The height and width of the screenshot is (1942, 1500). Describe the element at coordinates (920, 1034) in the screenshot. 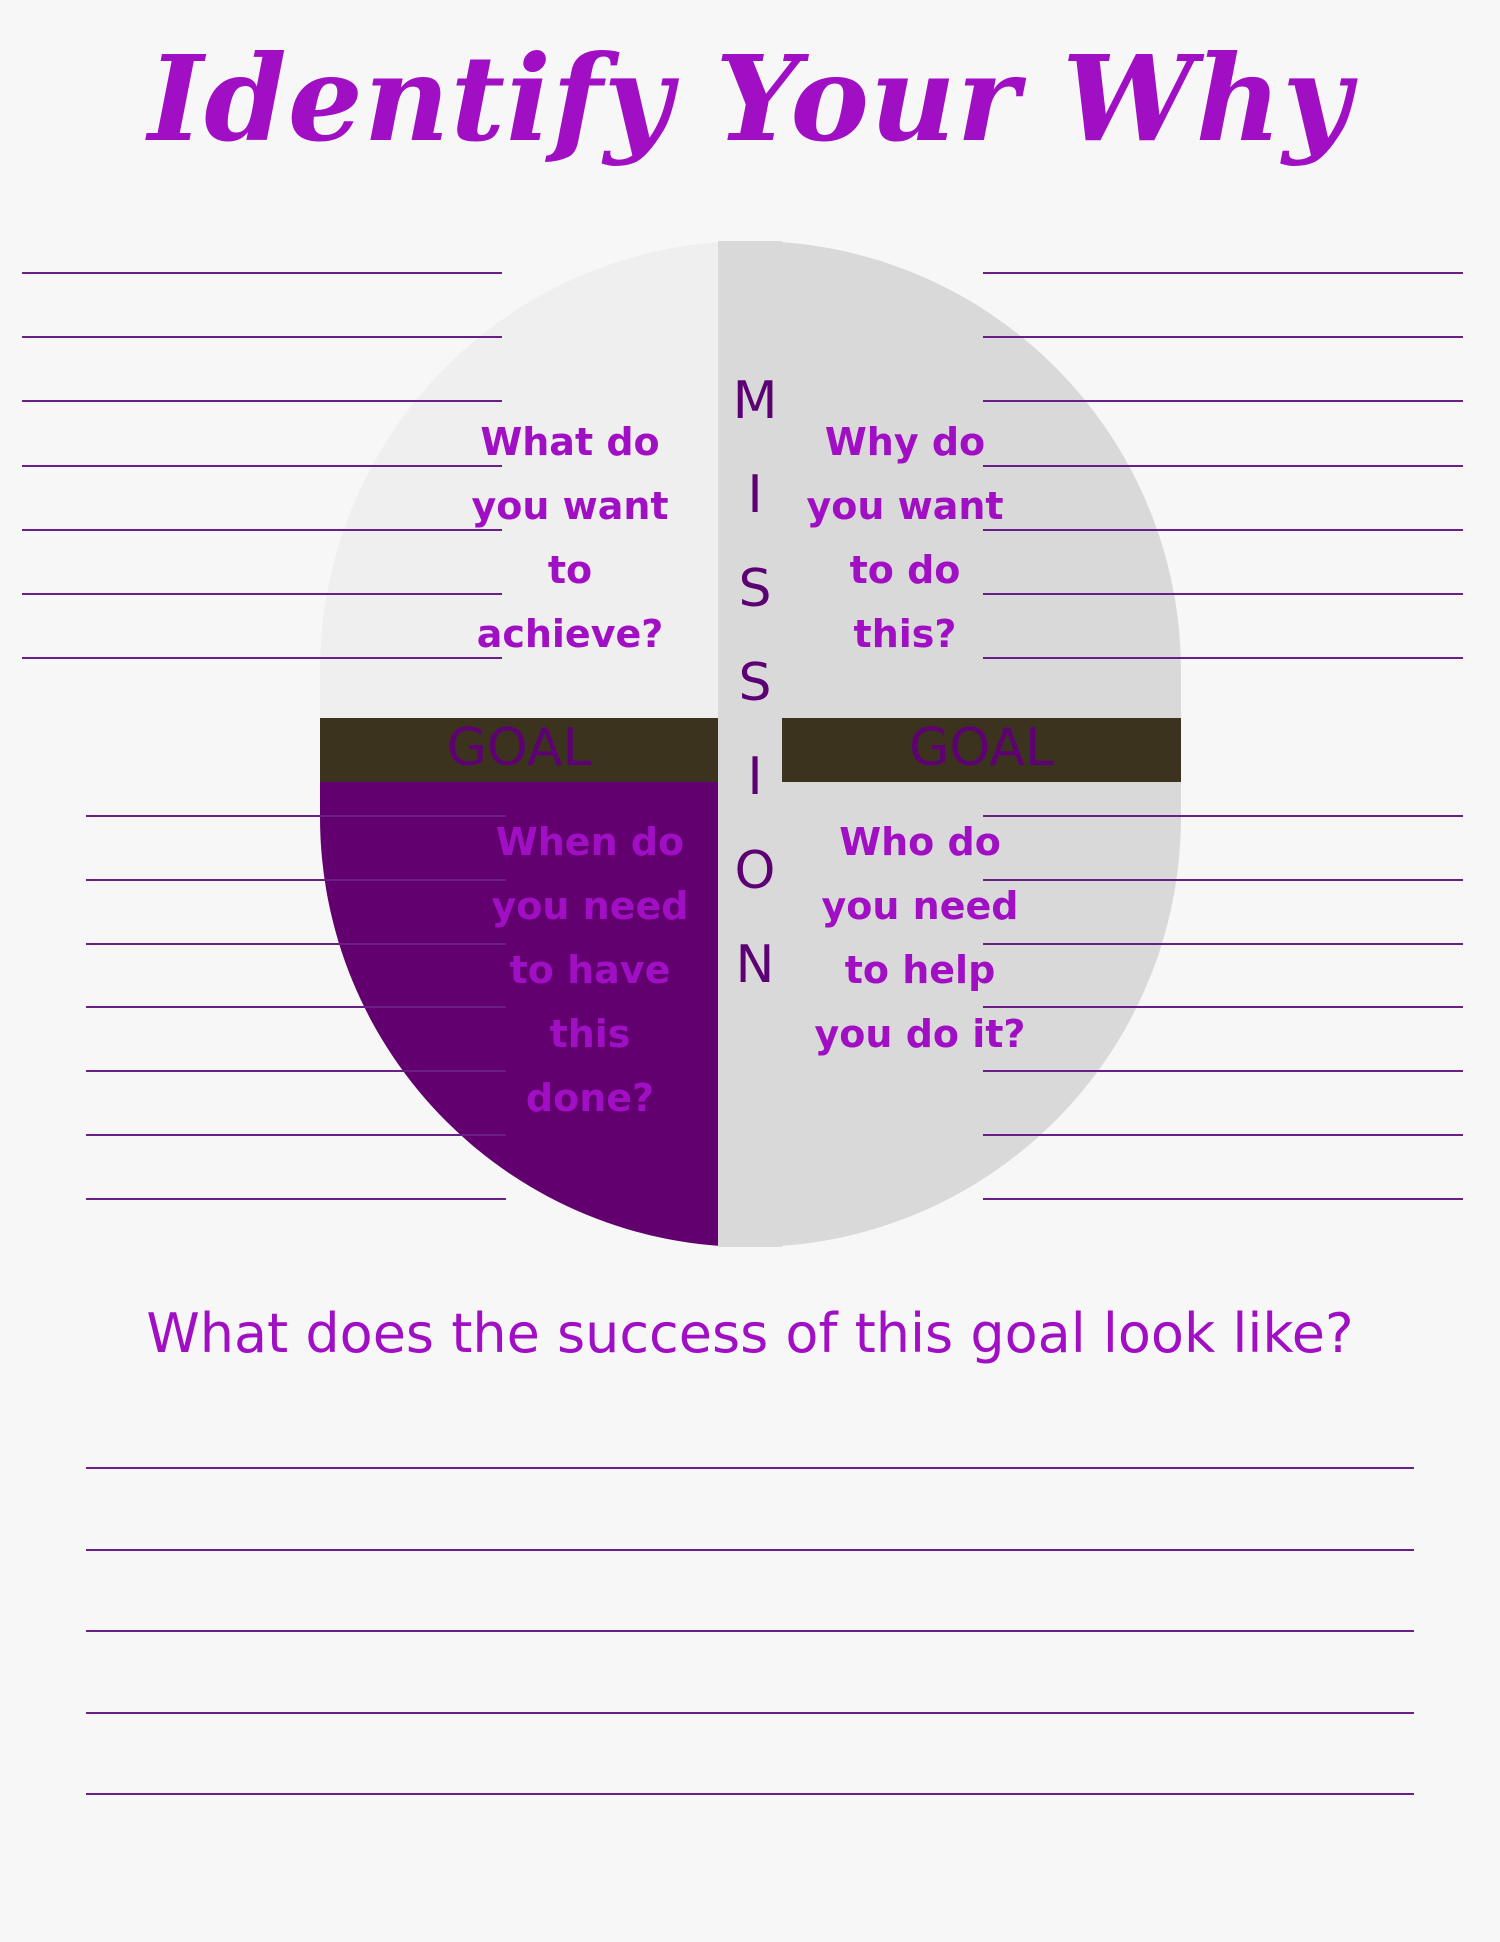

I see `question-line: you do it?` at that location.